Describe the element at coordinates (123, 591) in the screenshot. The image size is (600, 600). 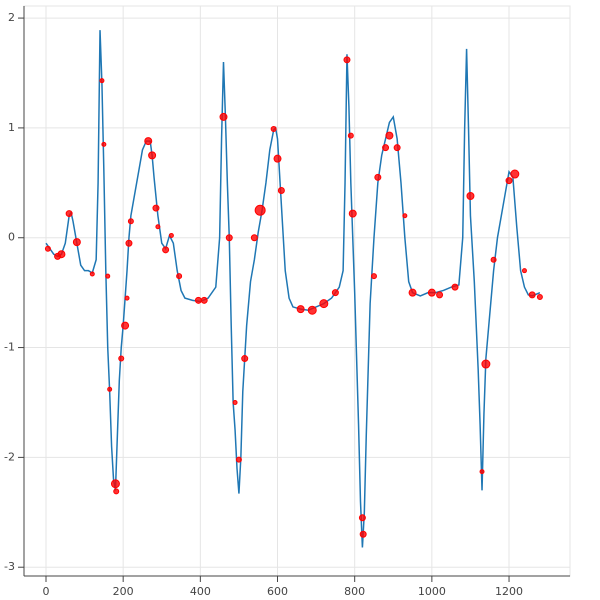
I see `x-tick-label: 200` at that location.